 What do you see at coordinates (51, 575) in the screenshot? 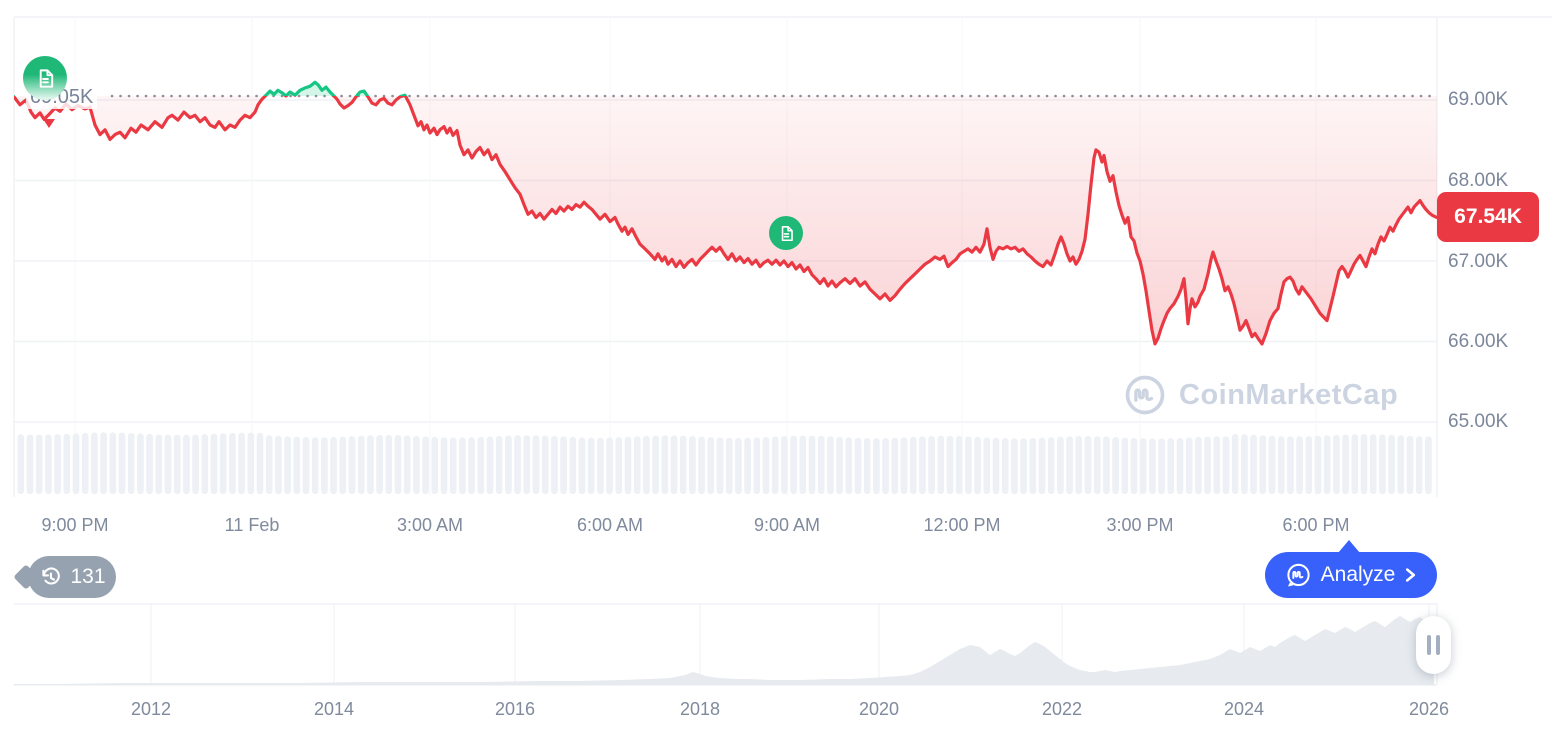
I see `history-clock-icon` at bounding box center [51, 575].